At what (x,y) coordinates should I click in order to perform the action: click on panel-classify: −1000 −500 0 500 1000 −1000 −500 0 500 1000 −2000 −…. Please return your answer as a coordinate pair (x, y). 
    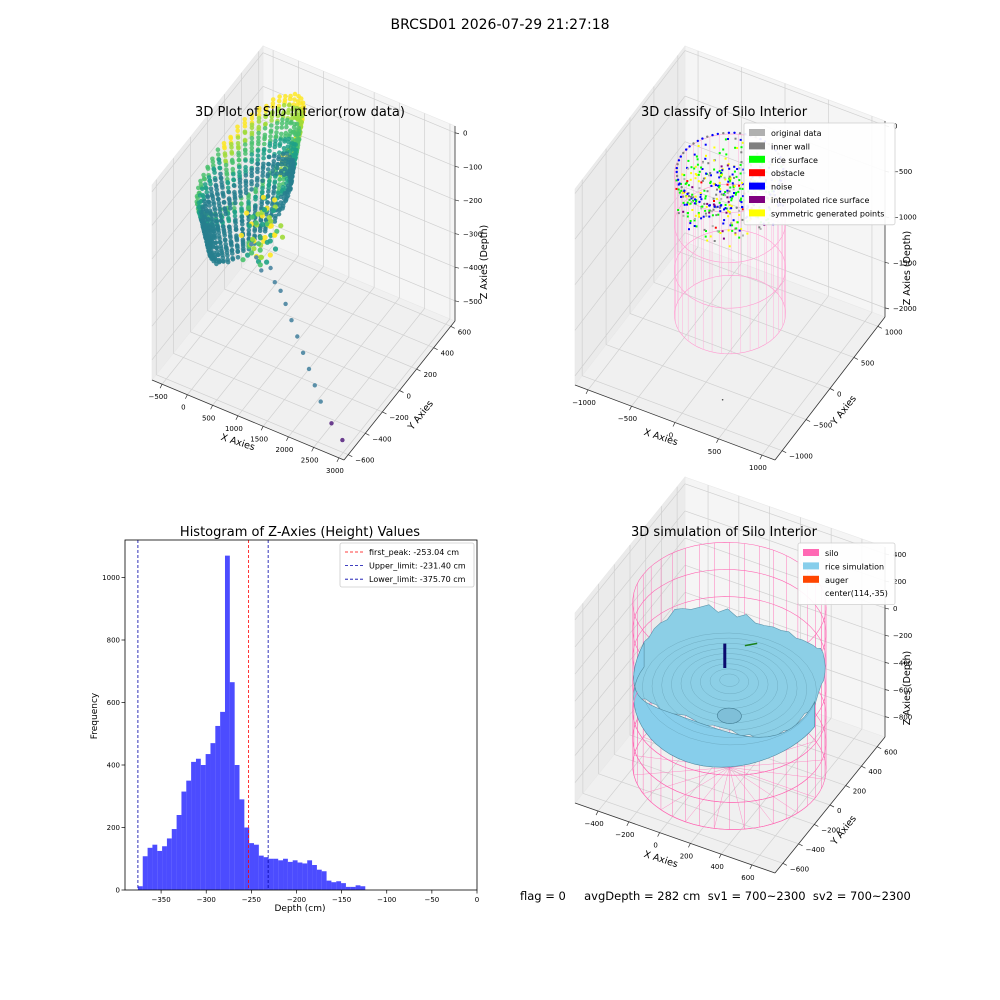
    Looking at the image, I should click on (744, 258).